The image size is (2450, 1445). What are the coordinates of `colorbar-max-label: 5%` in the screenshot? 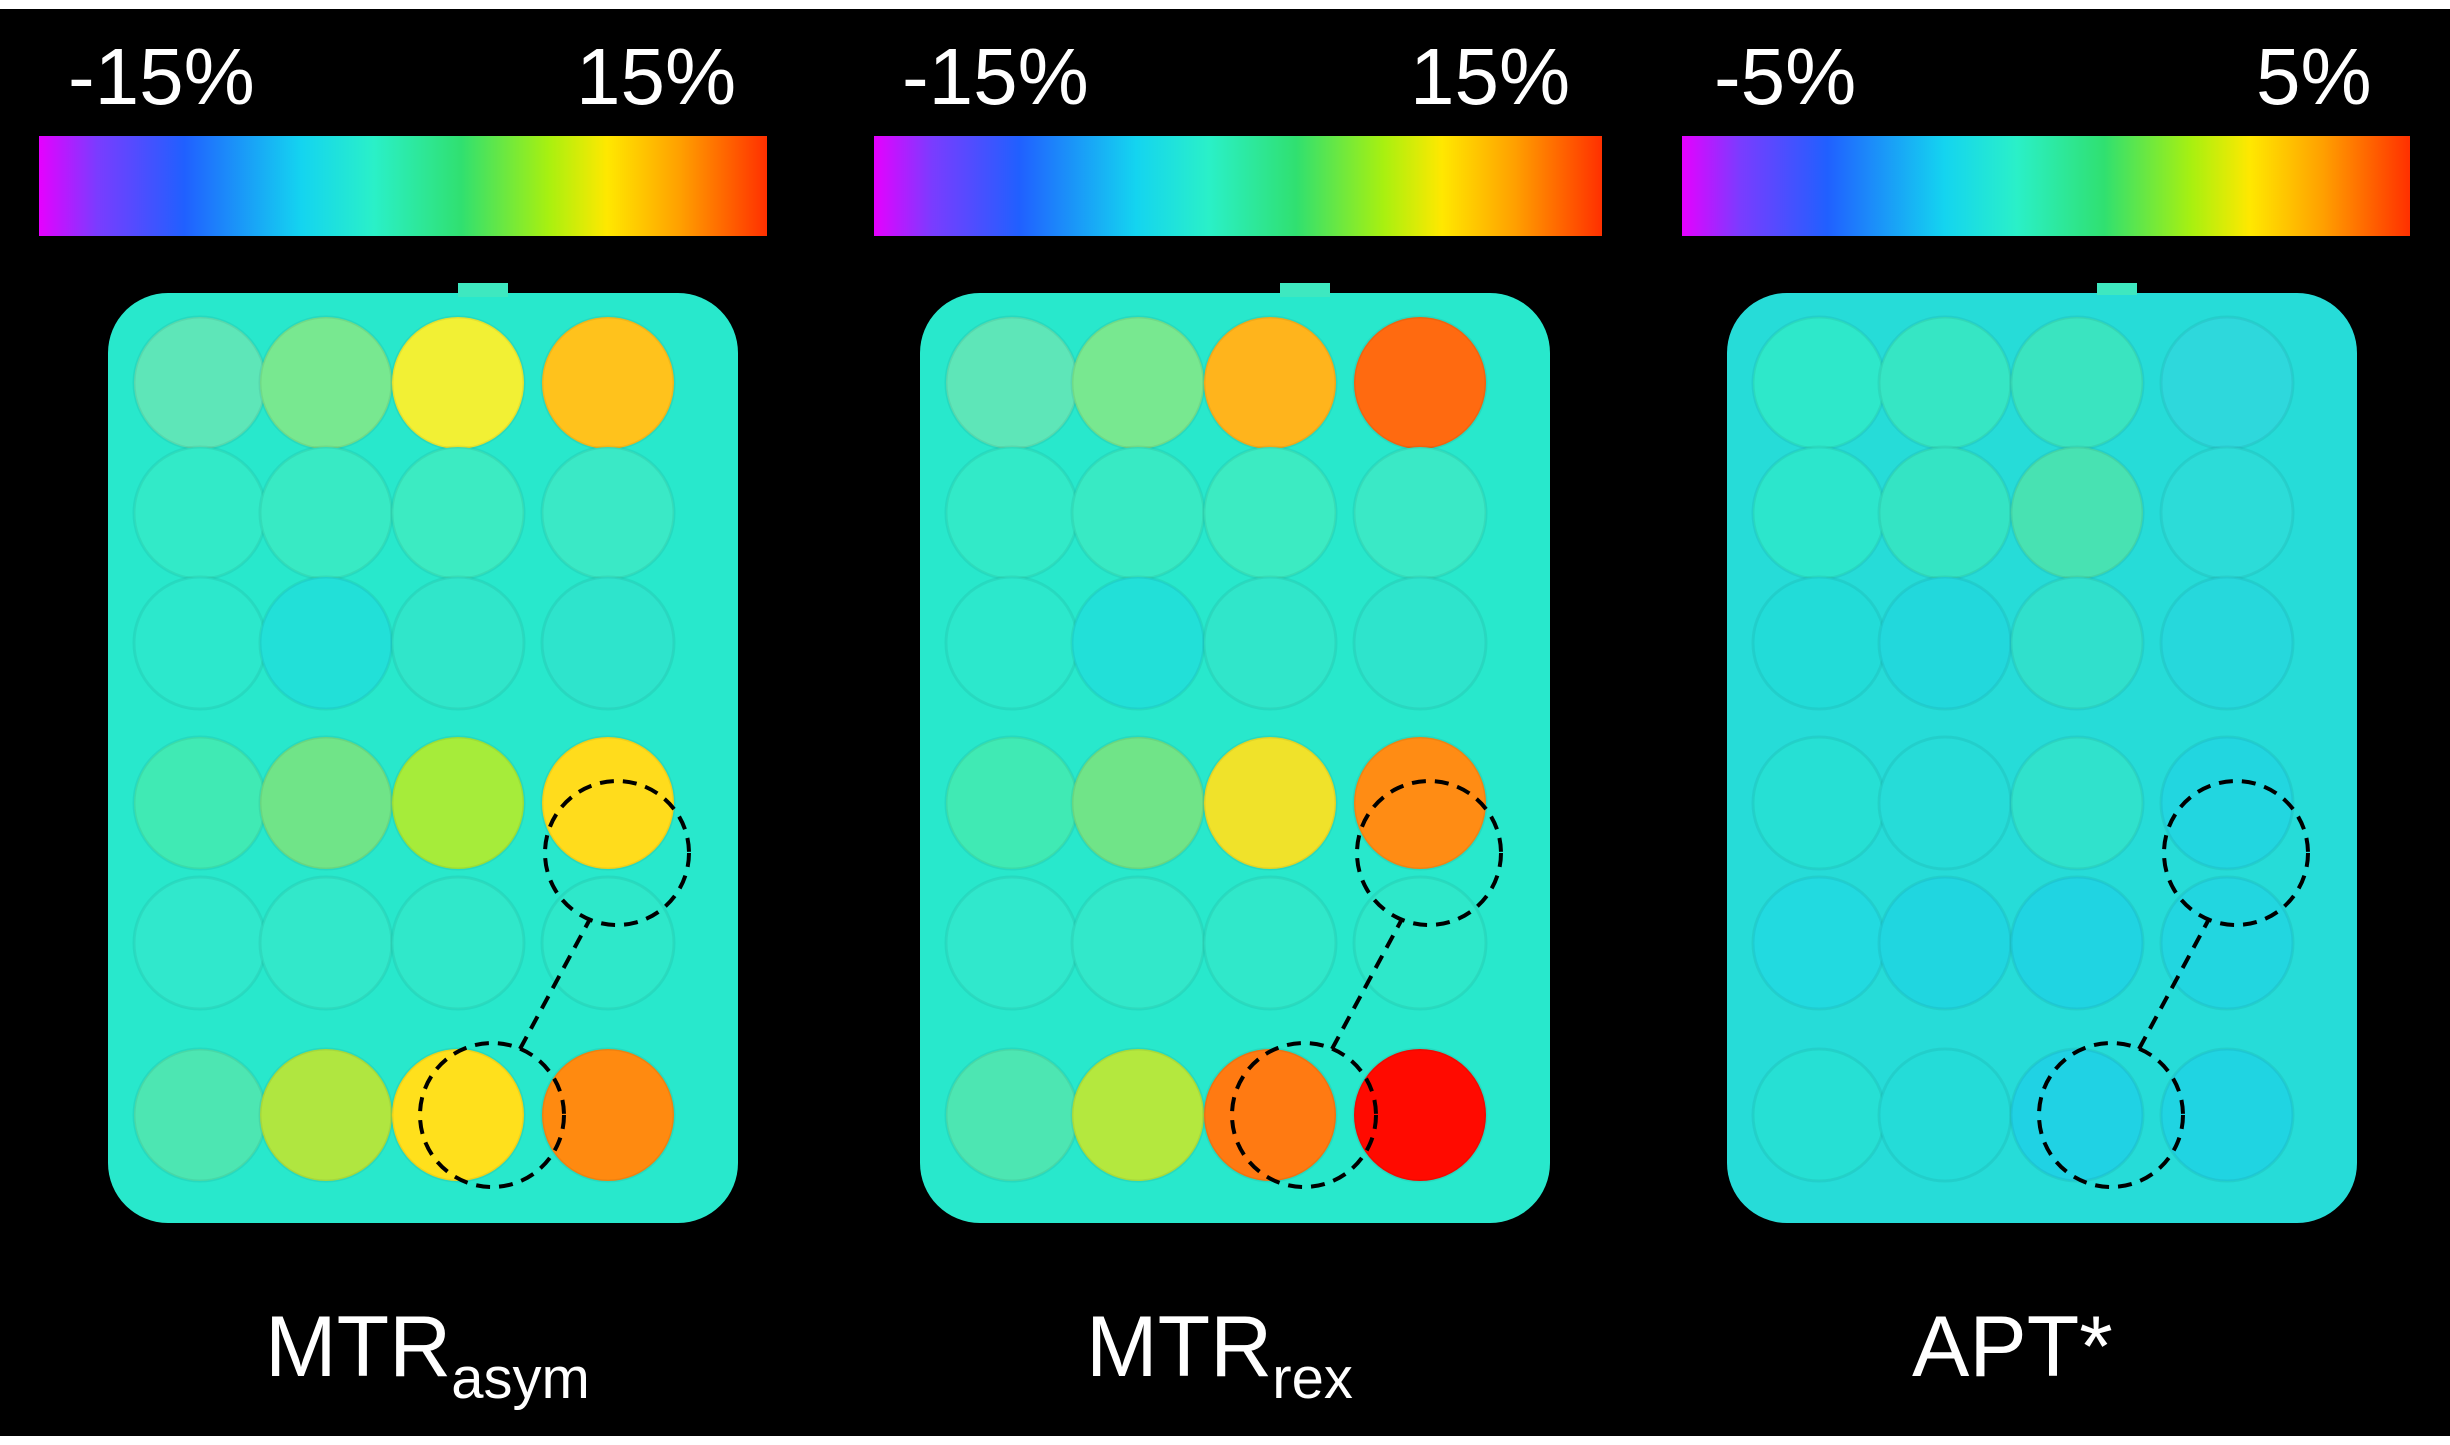 It's located at (2314, 76).